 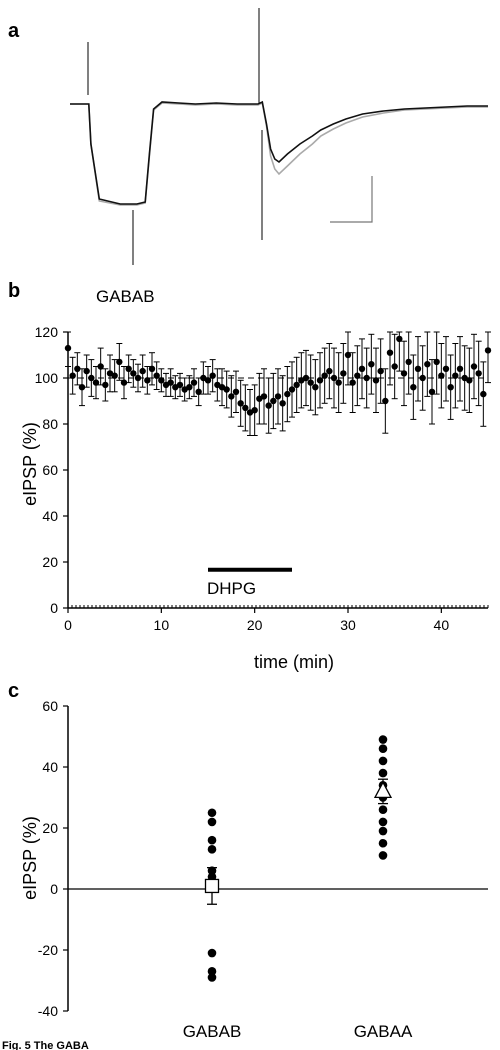 What do you see at coordinates (294, 662) in the screenshot?
I see `panel-b-x-axis-label: time (min)` at bounding box center [294, 662].